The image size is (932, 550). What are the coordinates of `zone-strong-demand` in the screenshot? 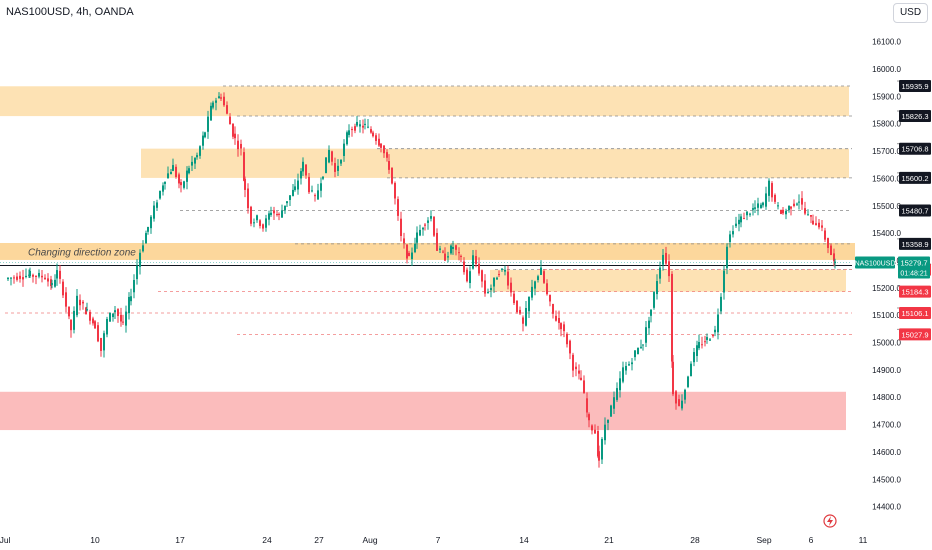 It's located at (423, 411).